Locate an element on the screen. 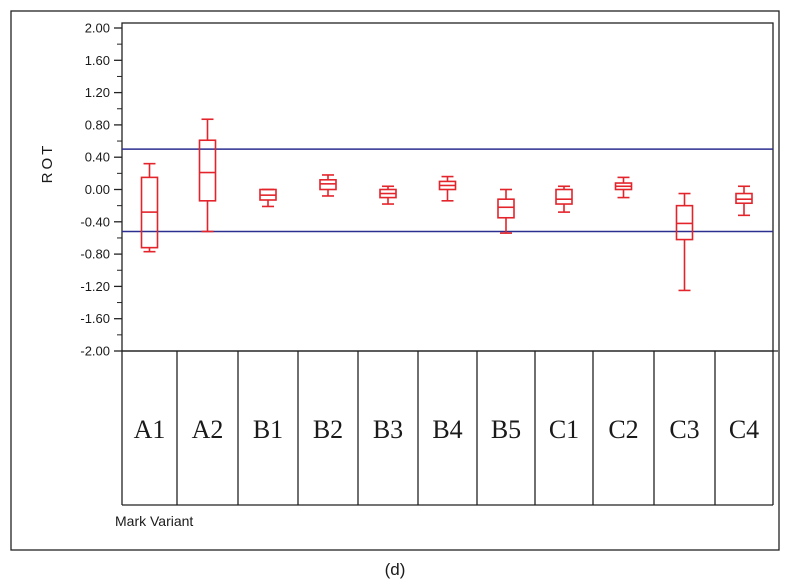 The height and width of the screenshot is (583, 790). category-label: C4 is located at coordinates (744, 429).